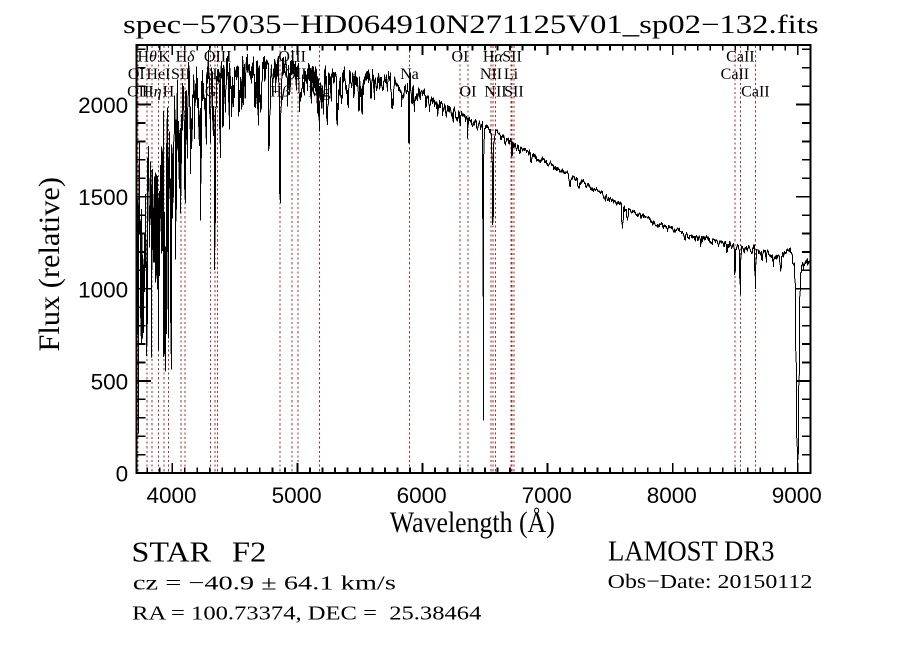 The width and height of the screenshot is (900, 649). What do you see at coordinates (249, 553) in the screenshot?
I see `svg-text: F2` at bounding box center [249, 553].